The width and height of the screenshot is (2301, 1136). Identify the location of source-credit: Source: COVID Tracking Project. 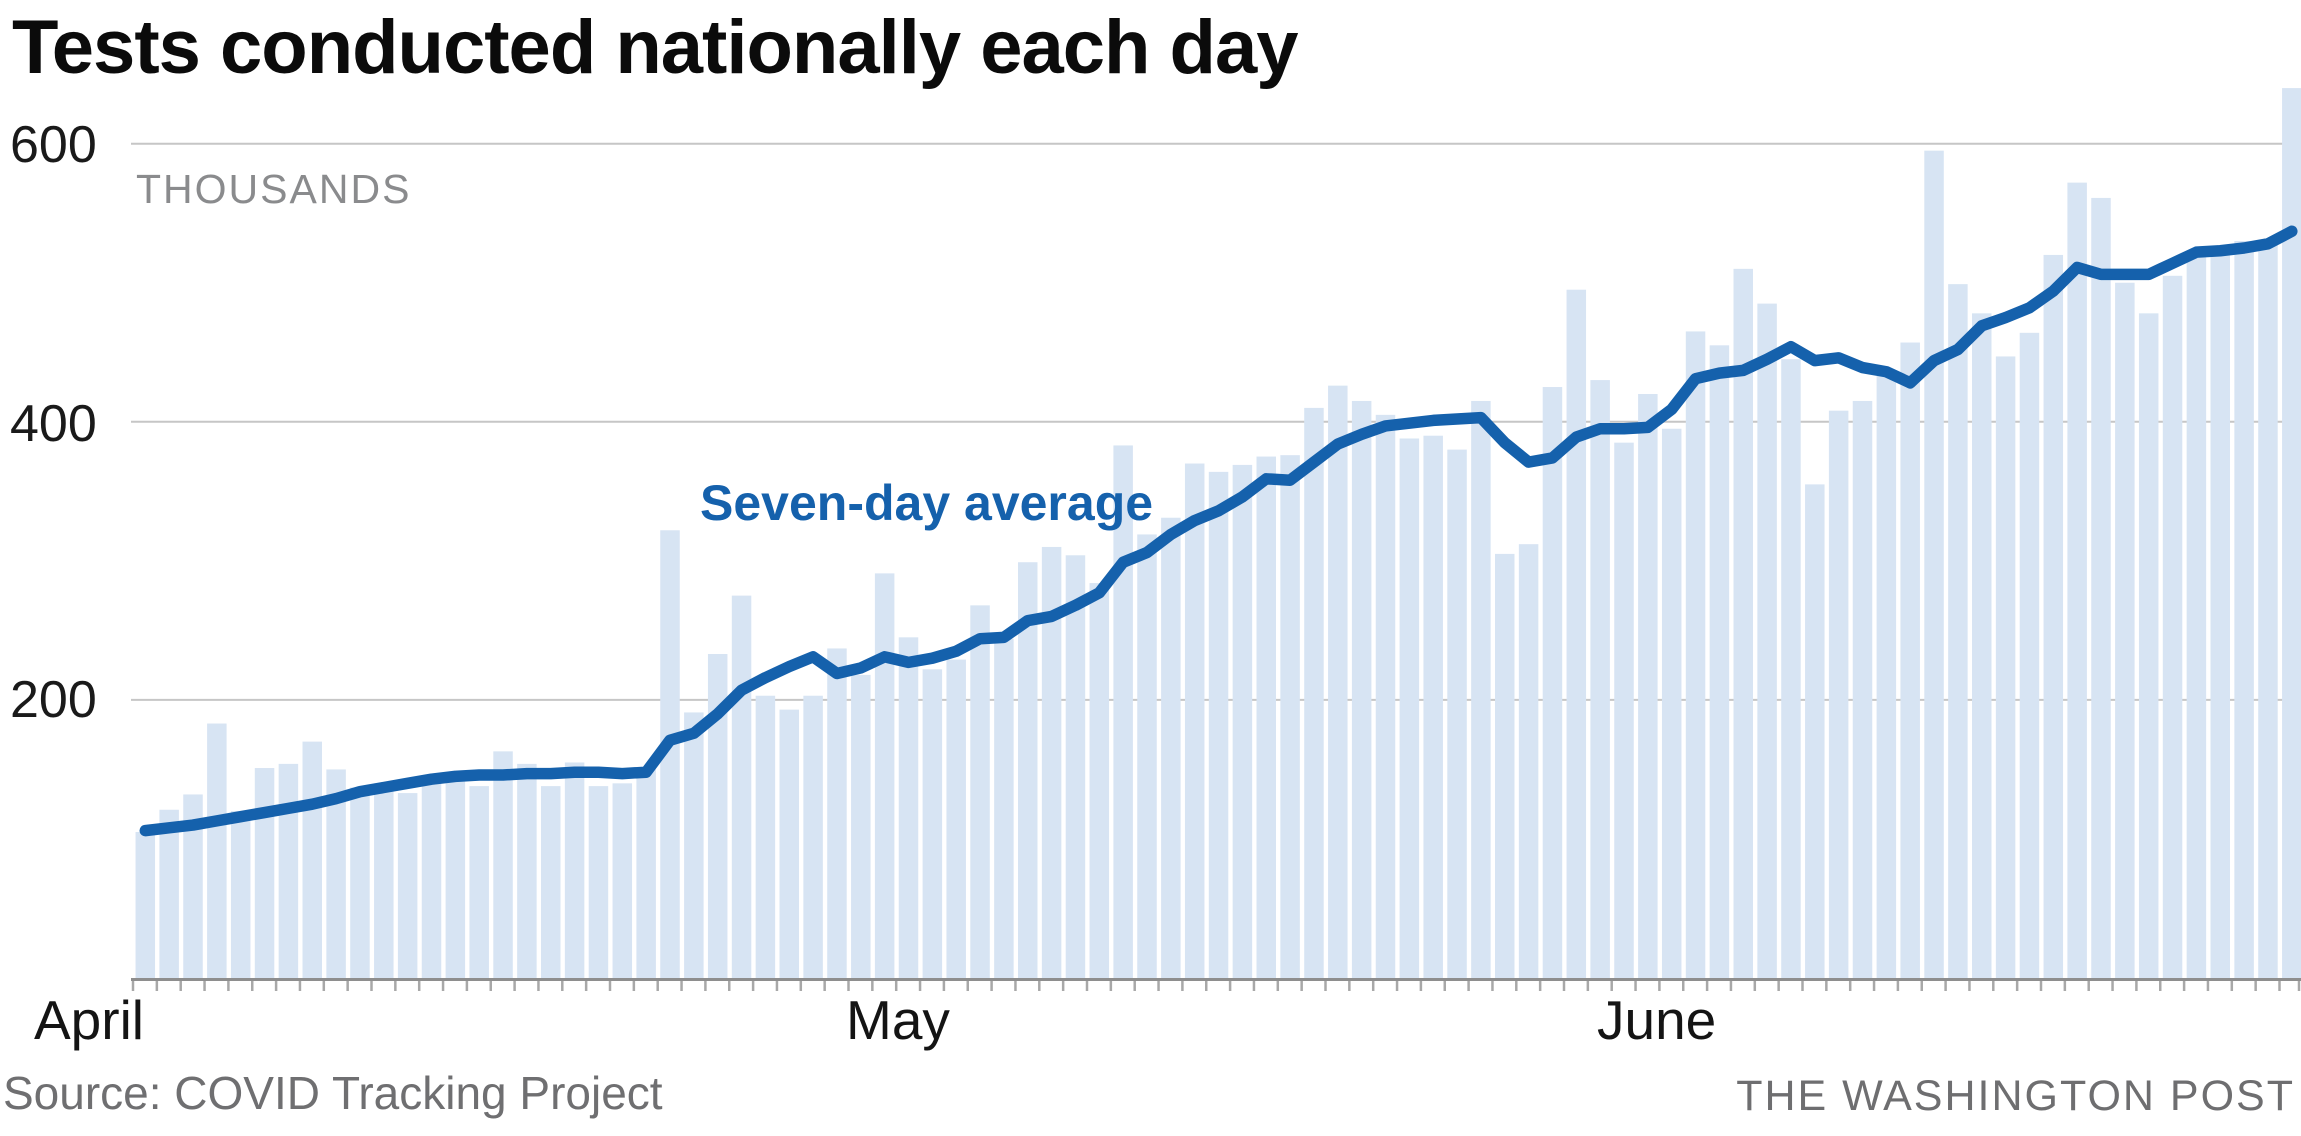
(333, 1093).